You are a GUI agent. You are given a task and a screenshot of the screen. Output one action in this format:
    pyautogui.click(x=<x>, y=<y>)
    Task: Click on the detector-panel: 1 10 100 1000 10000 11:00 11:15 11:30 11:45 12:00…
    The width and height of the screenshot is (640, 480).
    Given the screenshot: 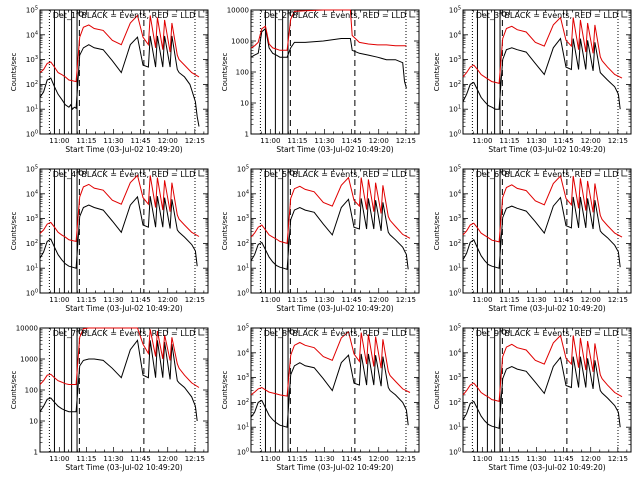 What is the action you would take?
    pyautogui.click(x=109, y=398)
    